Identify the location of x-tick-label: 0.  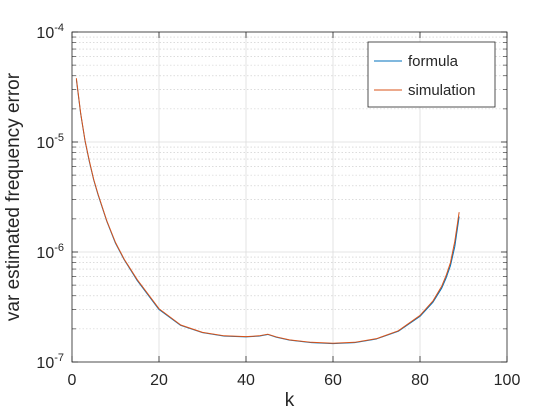
(72, 380).